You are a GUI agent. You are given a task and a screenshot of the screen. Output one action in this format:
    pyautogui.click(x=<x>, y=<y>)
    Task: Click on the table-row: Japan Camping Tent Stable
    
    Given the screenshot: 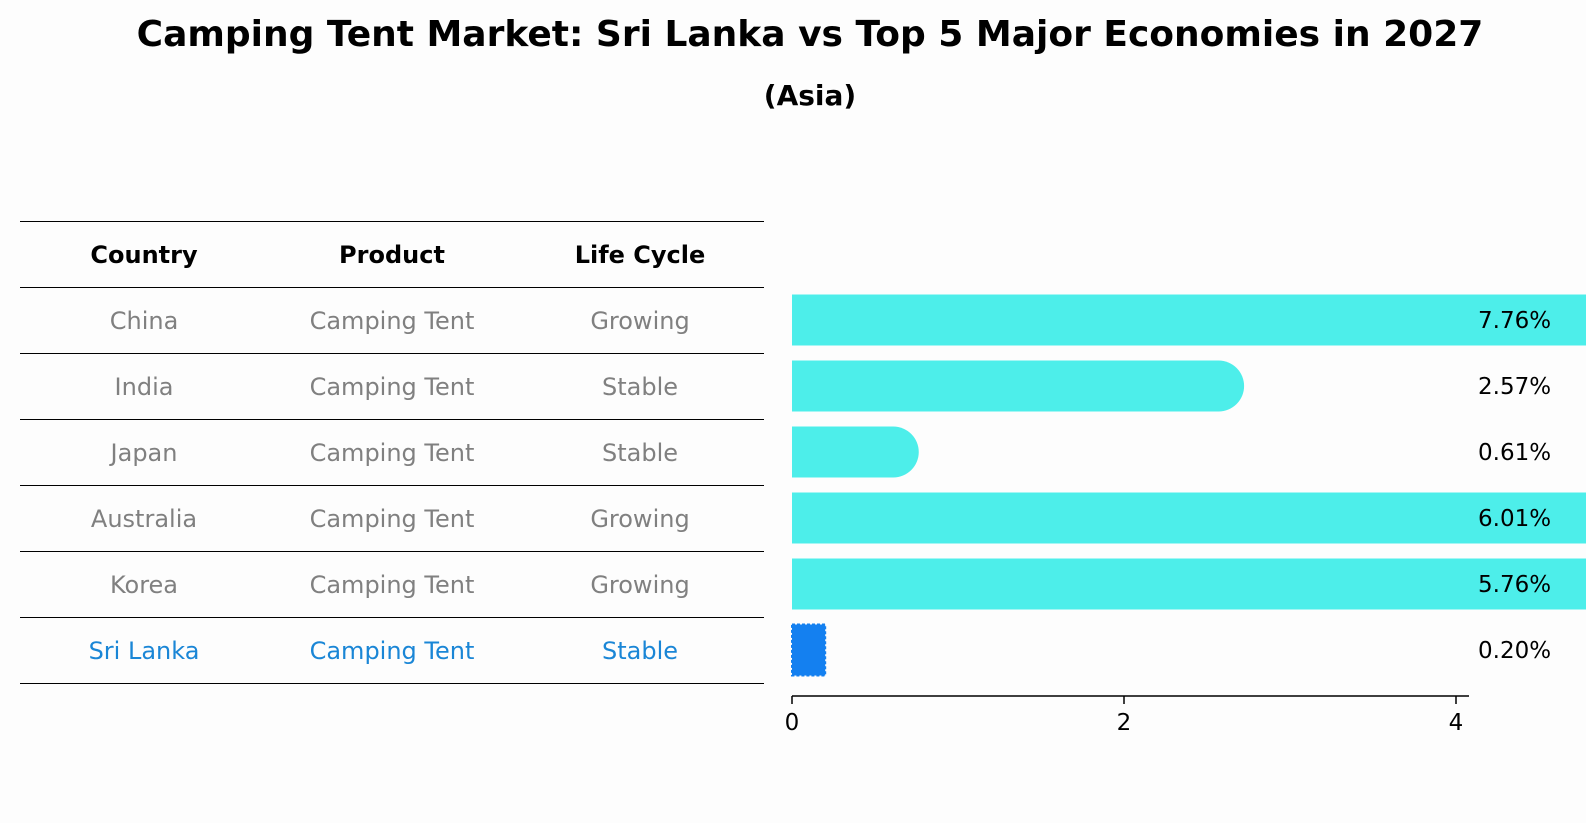 What is the action you would take?
    pyautogui.click(x=392, y=452)
    